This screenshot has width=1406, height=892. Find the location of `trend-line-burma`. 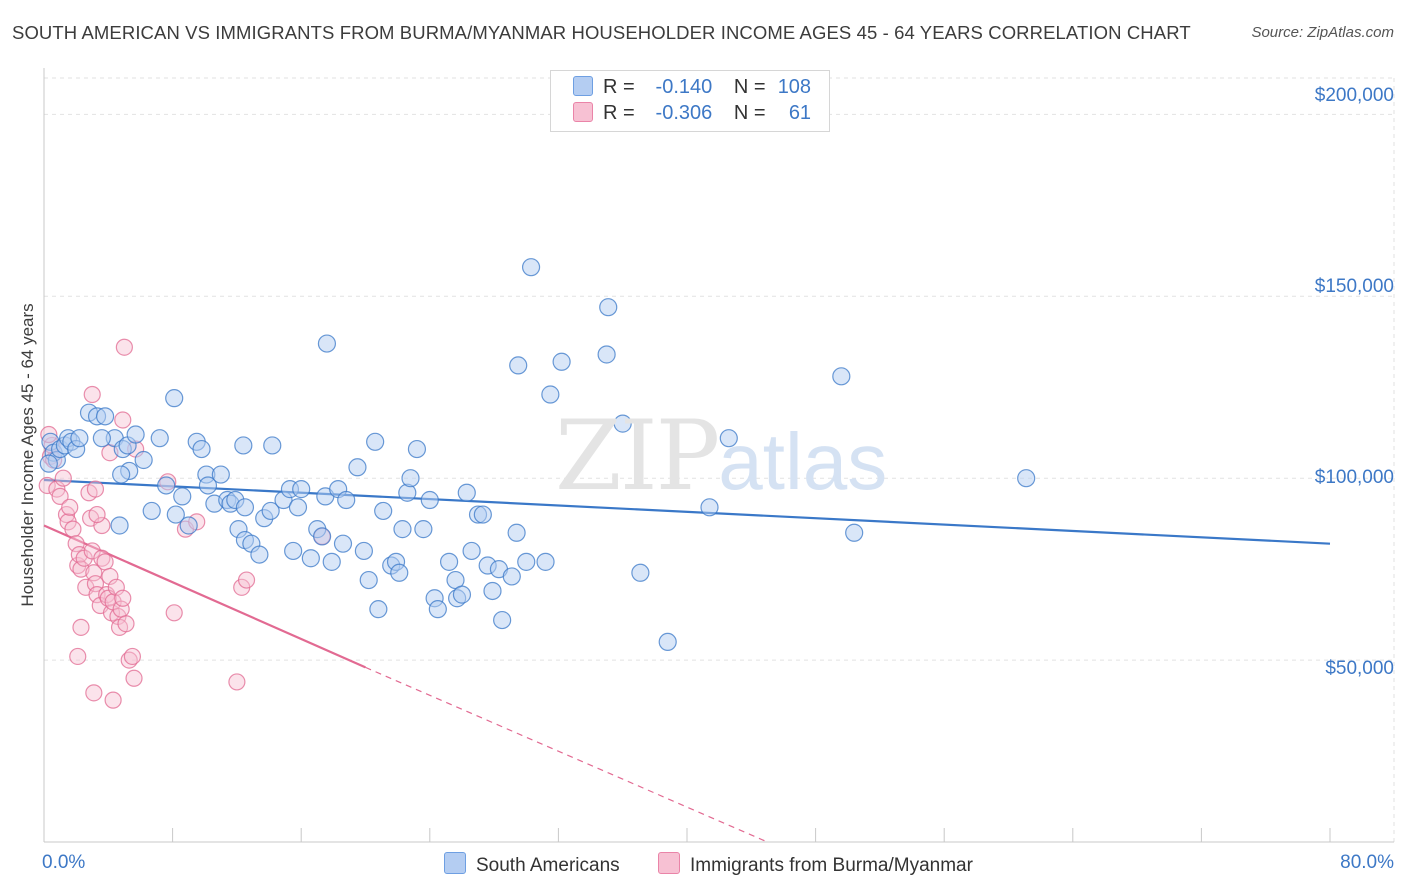

trend-line-burma is located at coordinates (204, 596).